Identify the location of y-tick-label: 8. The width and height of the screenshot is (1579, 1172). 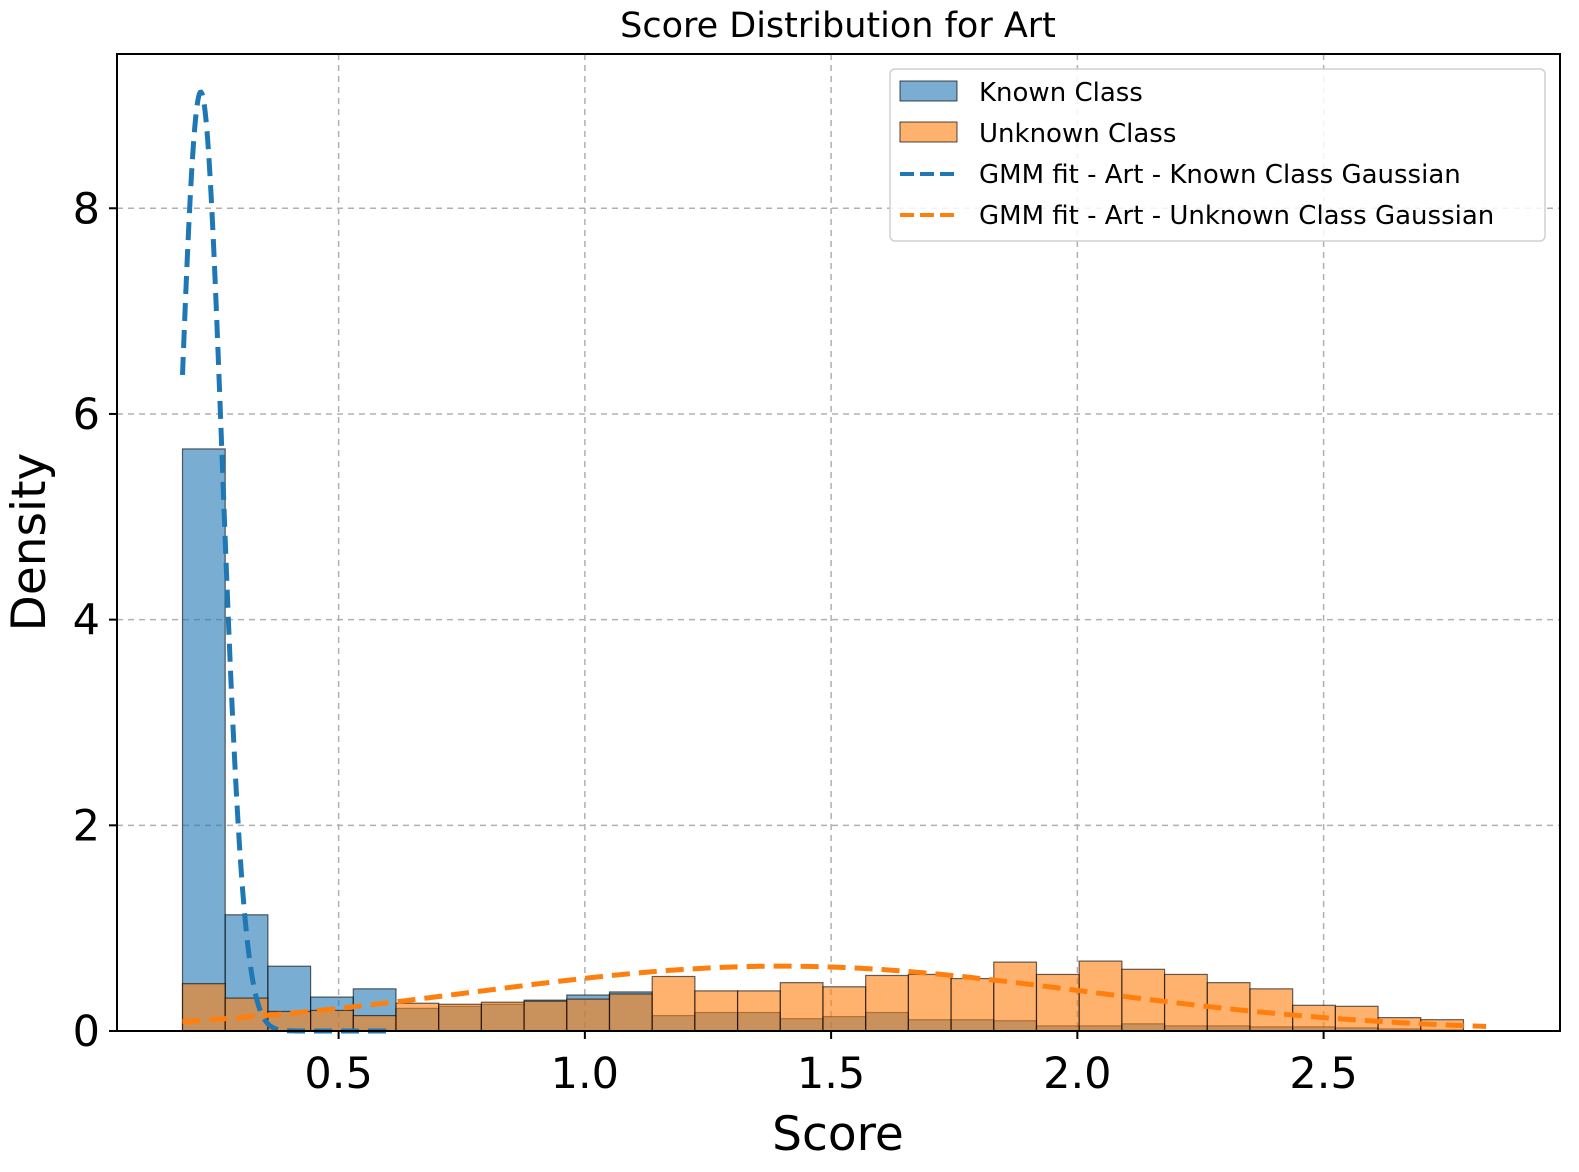
(86, 209).